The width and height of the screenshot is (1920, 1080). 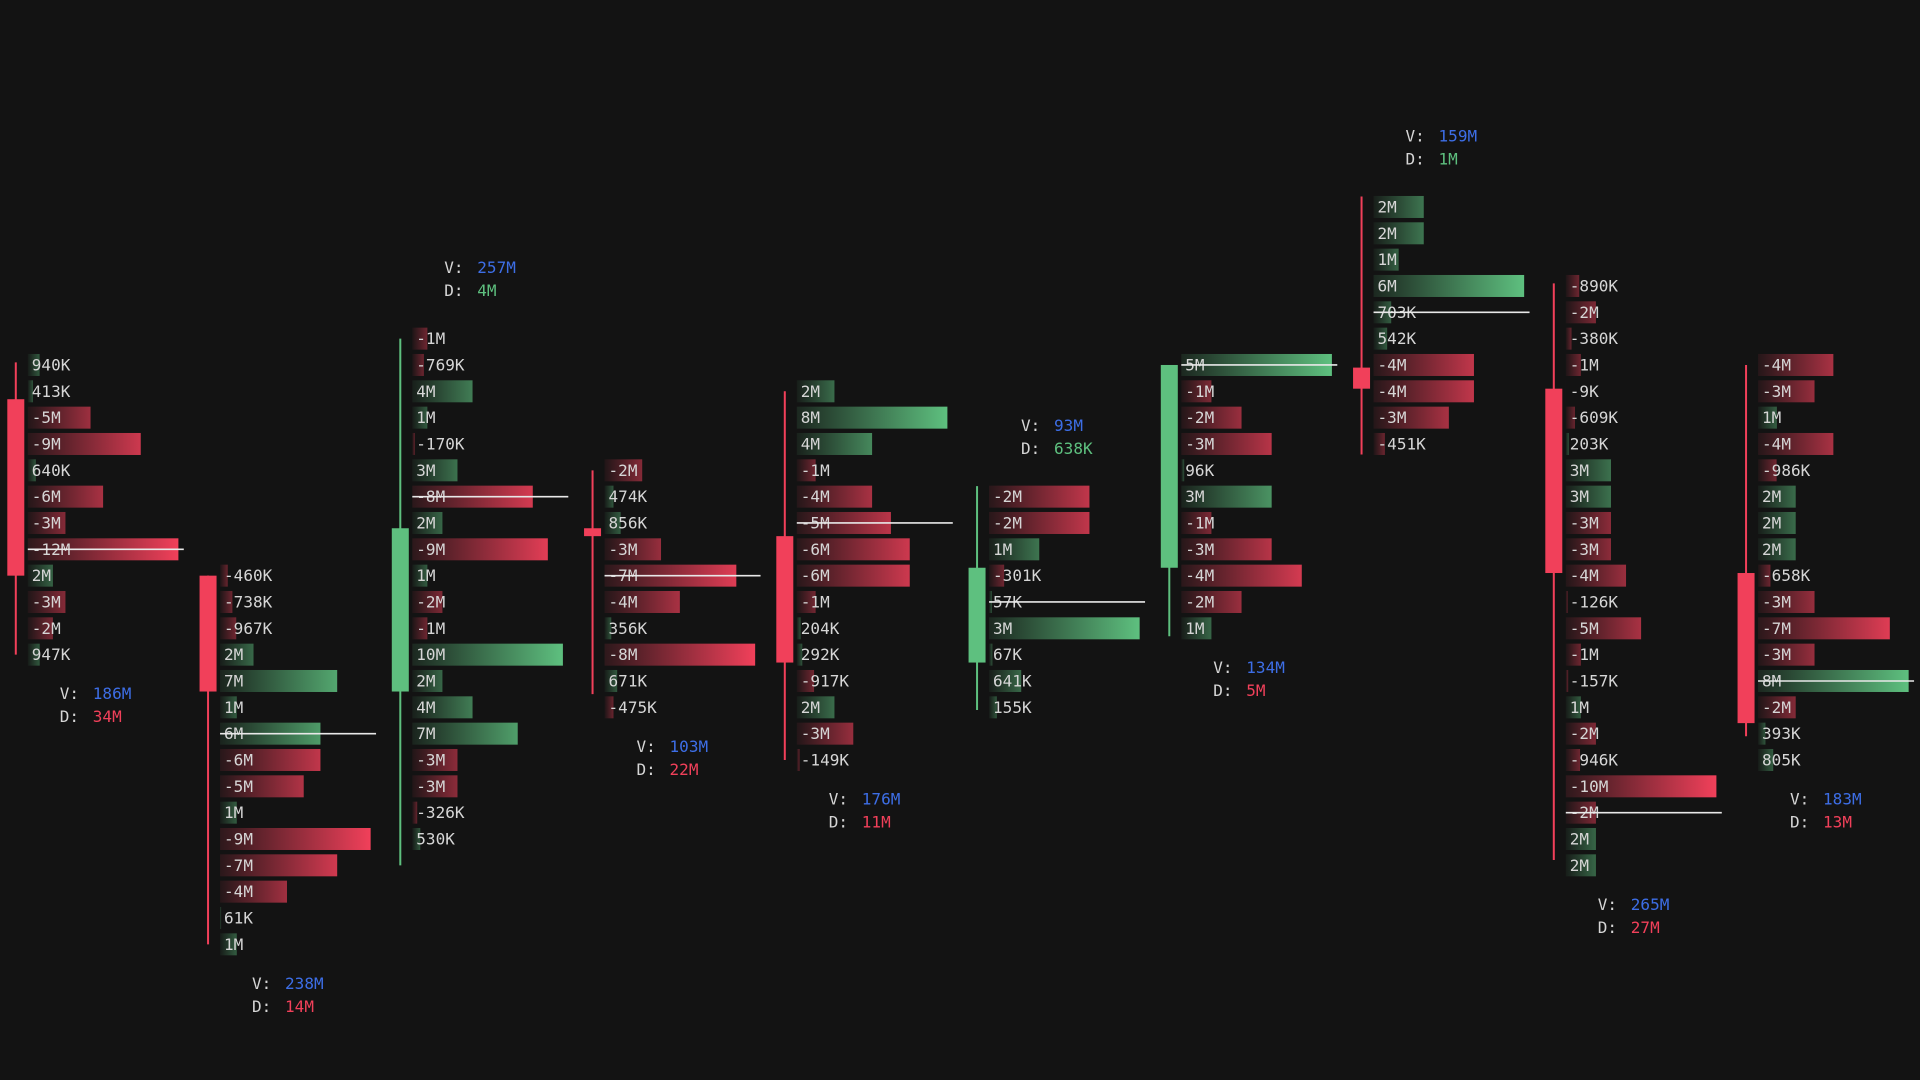 I want to click on row-label: -326K, so click(x=440, y=812).